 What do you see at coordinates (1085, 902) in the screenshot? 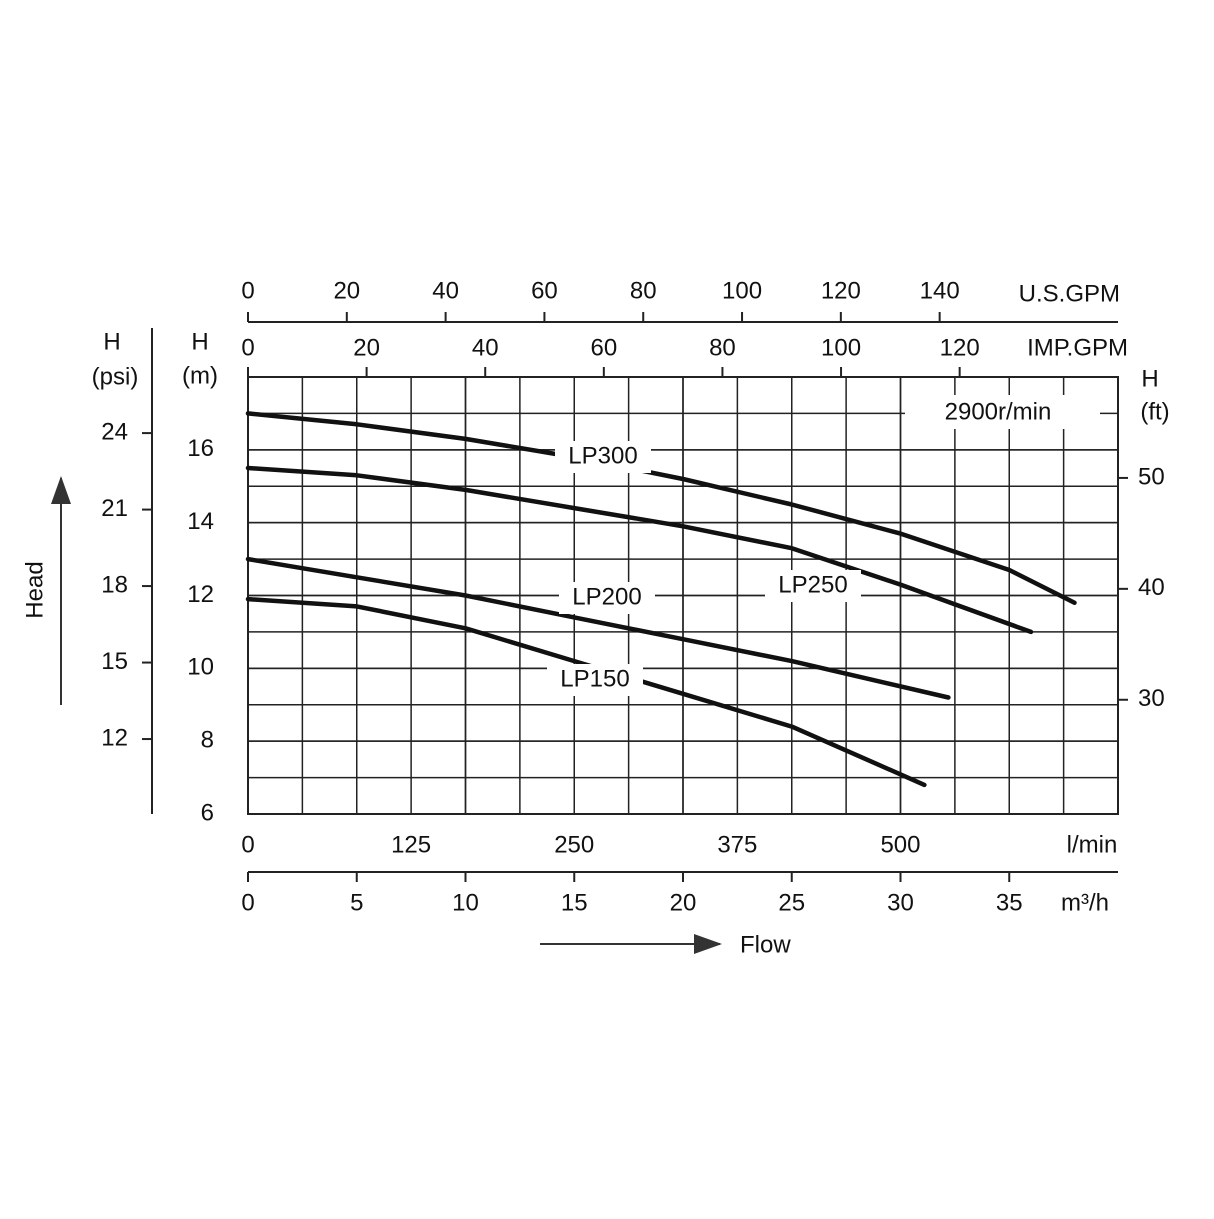
I see `x-unit: m³/h` at bounding box center [1085, 902].